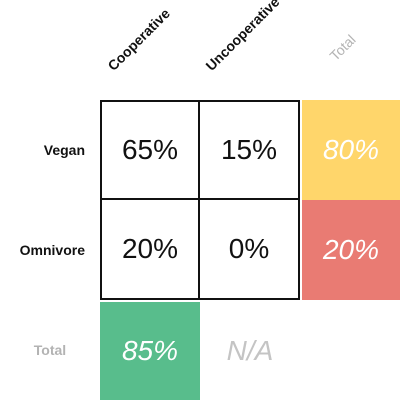 The width and height of the screenshot is (400, 400). Describe the element at coordinates (351, 150) in the screenshot. I see `total-vegan: 80%` at that location.